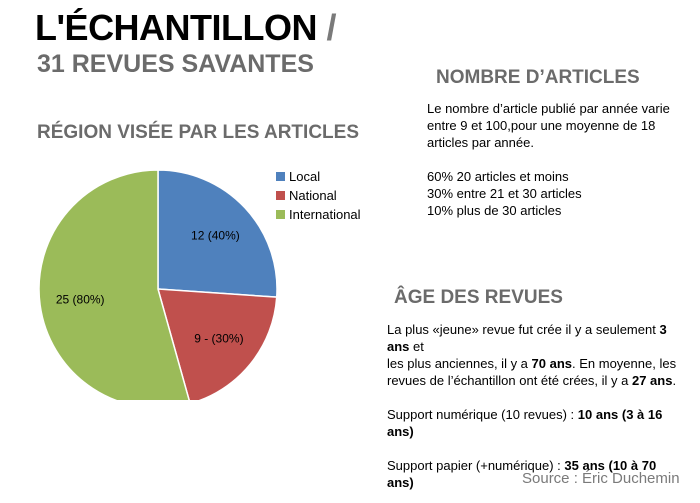 This screenshot has height=503, width=700. What do you see at coordinates (313, 195) in the screenshot?
I see `legend-label-national: National` at bounding box center [313, 195].